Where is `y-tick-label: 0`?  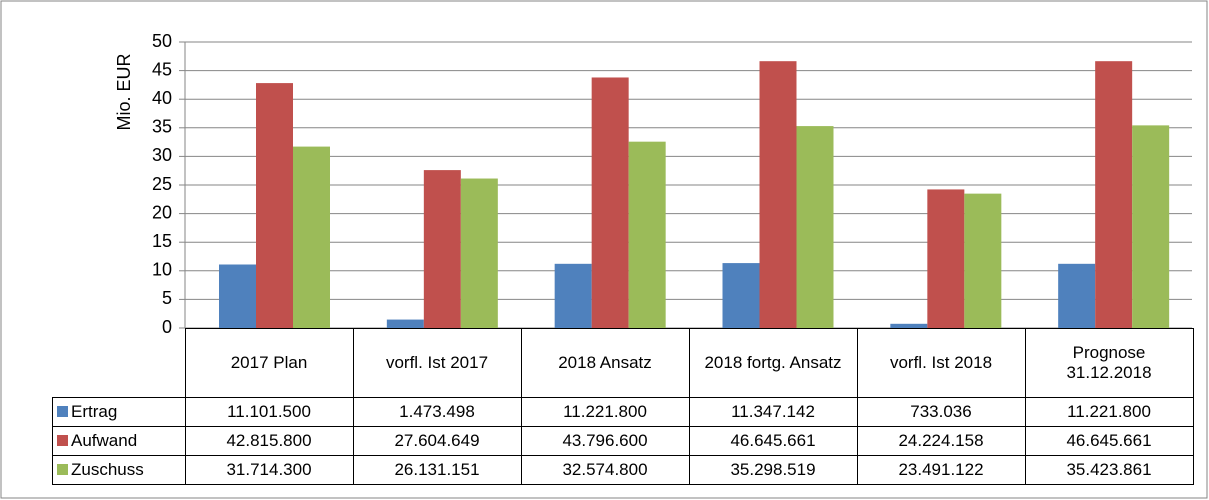 y-tick-label: 0 is located at coordinates (167, 327).